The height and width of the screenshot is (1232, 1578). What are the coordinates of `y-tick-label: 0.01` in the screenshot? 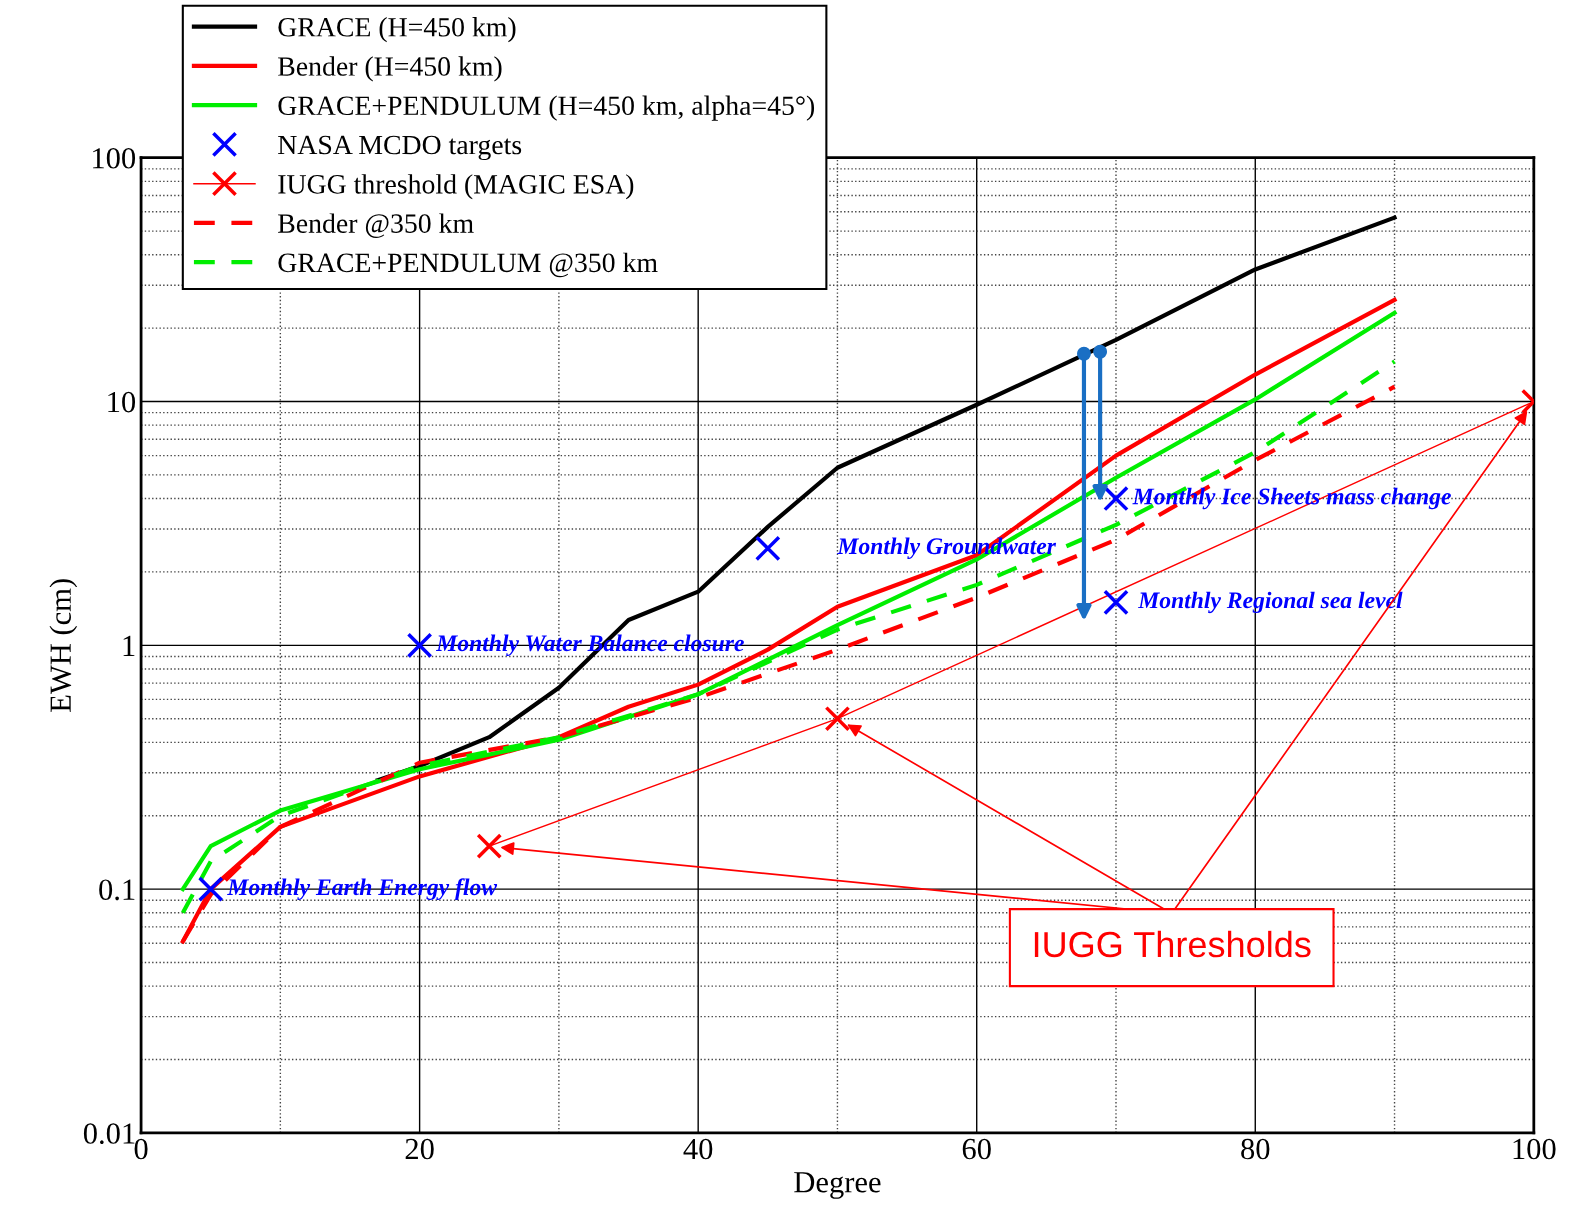 It's located at (109, 1133).